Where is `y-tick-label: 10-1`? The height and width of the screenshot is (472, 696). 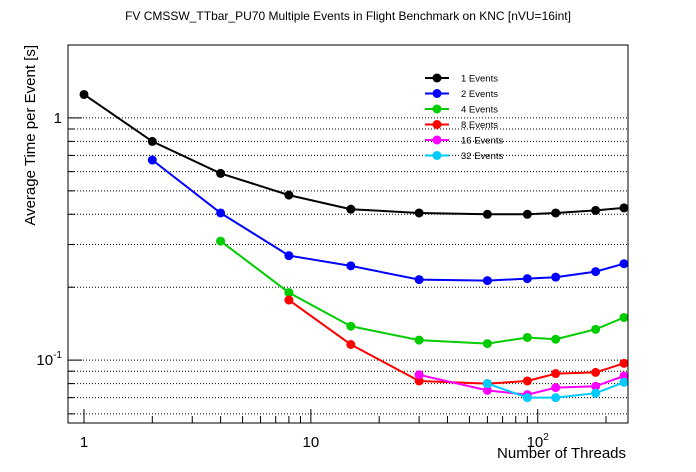
y-tick-label: 10-1 is located at coordinates (49, 359).